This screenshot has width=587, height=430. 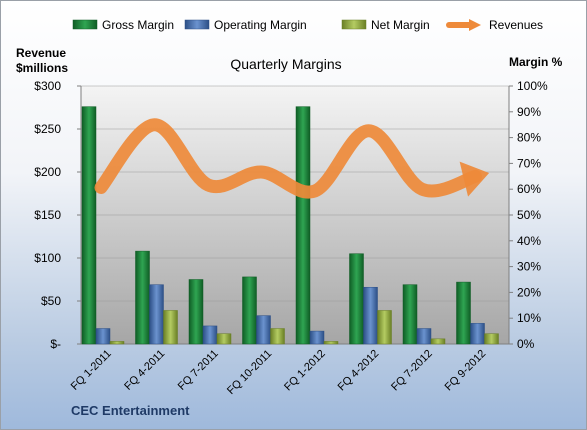 What do you see at coordinates (285, 64) in the screenshot?
I see `chart-title: Quarterly Margins` at bounding box center [285, 64].